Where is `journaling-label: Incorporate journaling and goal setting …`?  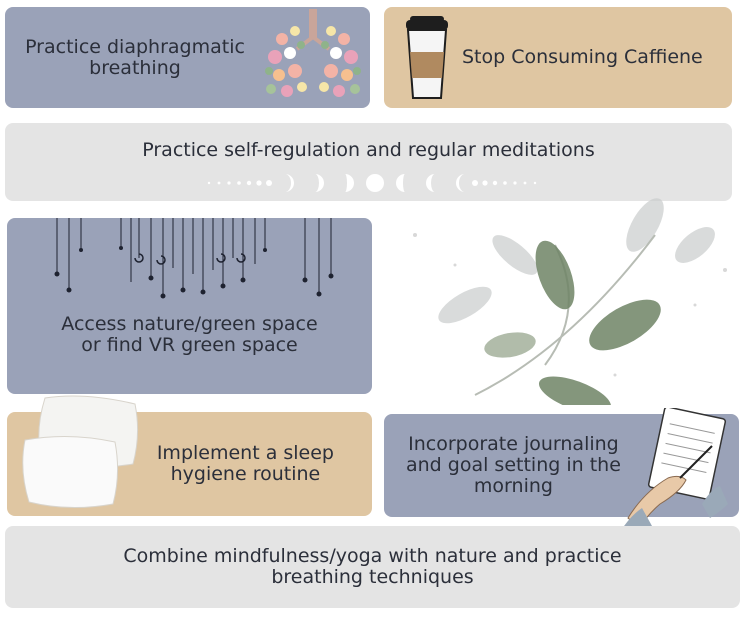 journaling-label: Incorporate journaling and goal setting … is located at coordinates (513, 465).